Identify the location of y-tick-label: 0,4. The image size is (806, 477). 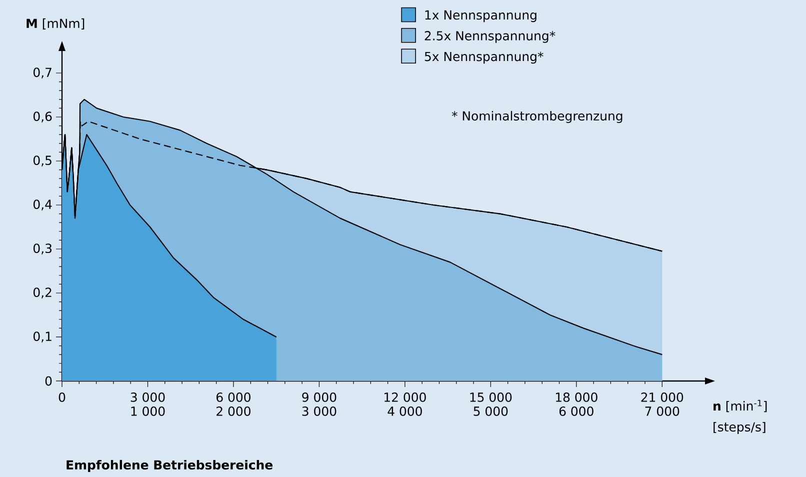
(43, 205).